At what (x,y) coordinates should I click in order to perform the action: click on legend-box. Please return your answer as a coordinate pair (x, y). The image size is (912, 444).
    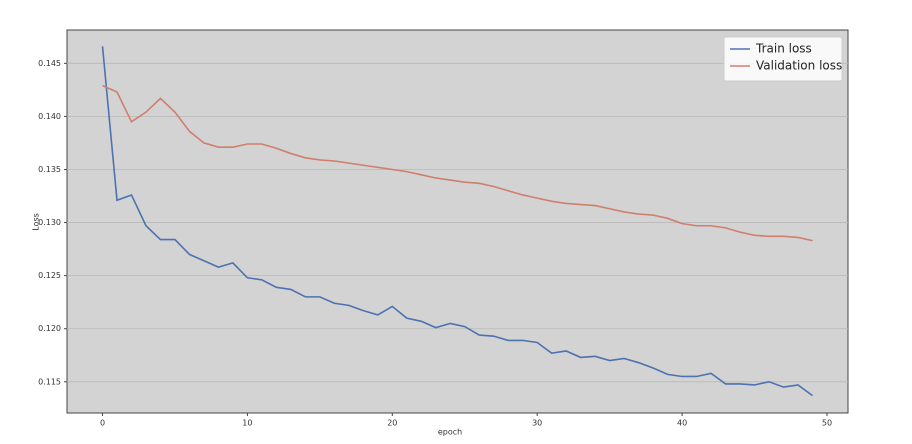
    Looking at the image, I should click on (783, 59).